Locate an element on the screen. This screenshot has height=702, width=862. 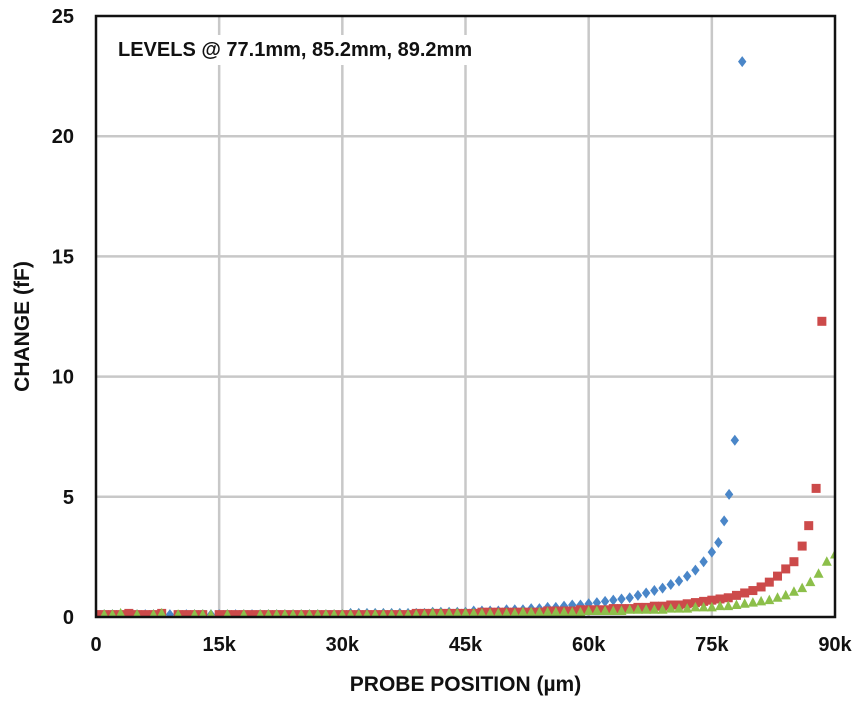
y-axis-label: CHANGE (fF) is located at coordinates (22, 326).